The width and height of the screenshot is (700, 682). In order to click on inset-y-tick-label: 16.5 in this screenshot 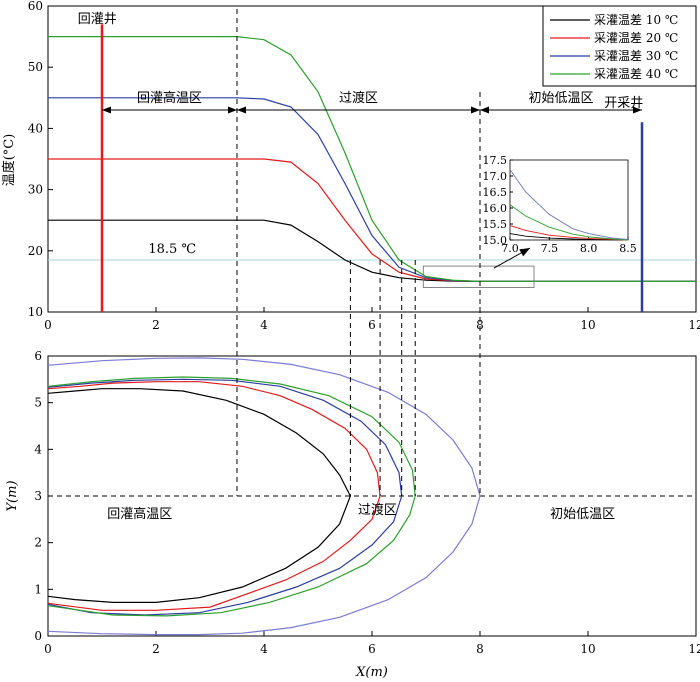, I will do `click(495, 192)`.